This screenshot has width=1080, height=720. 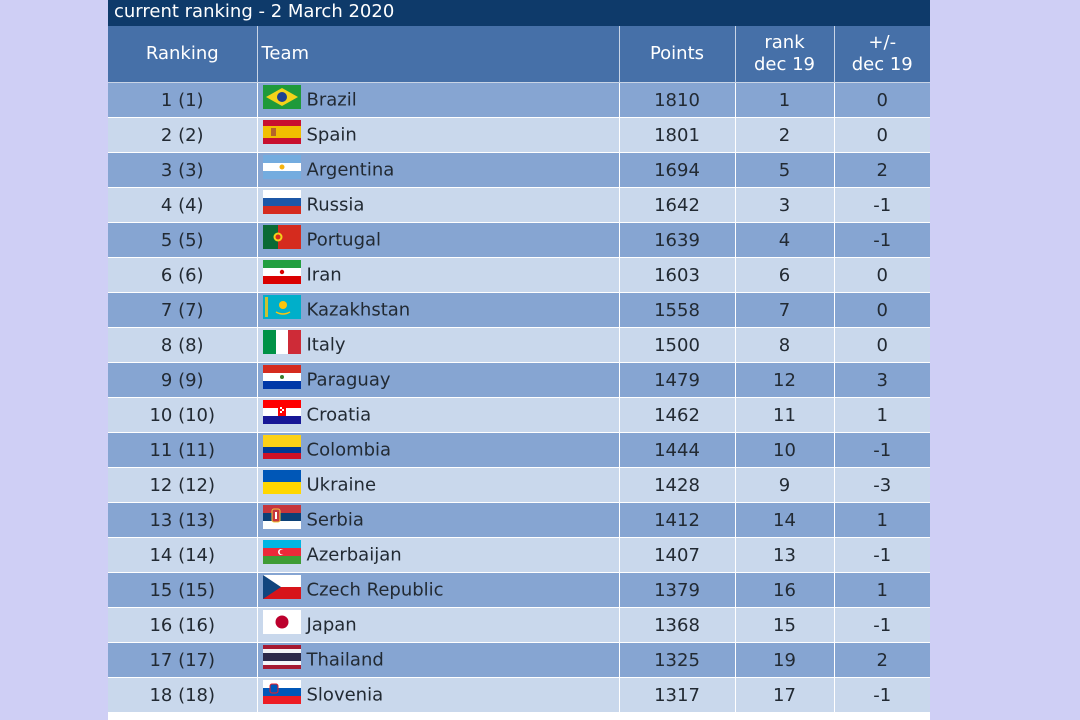 I want to click on cell-rank-dec19: 4, so click(x=785, y=240).